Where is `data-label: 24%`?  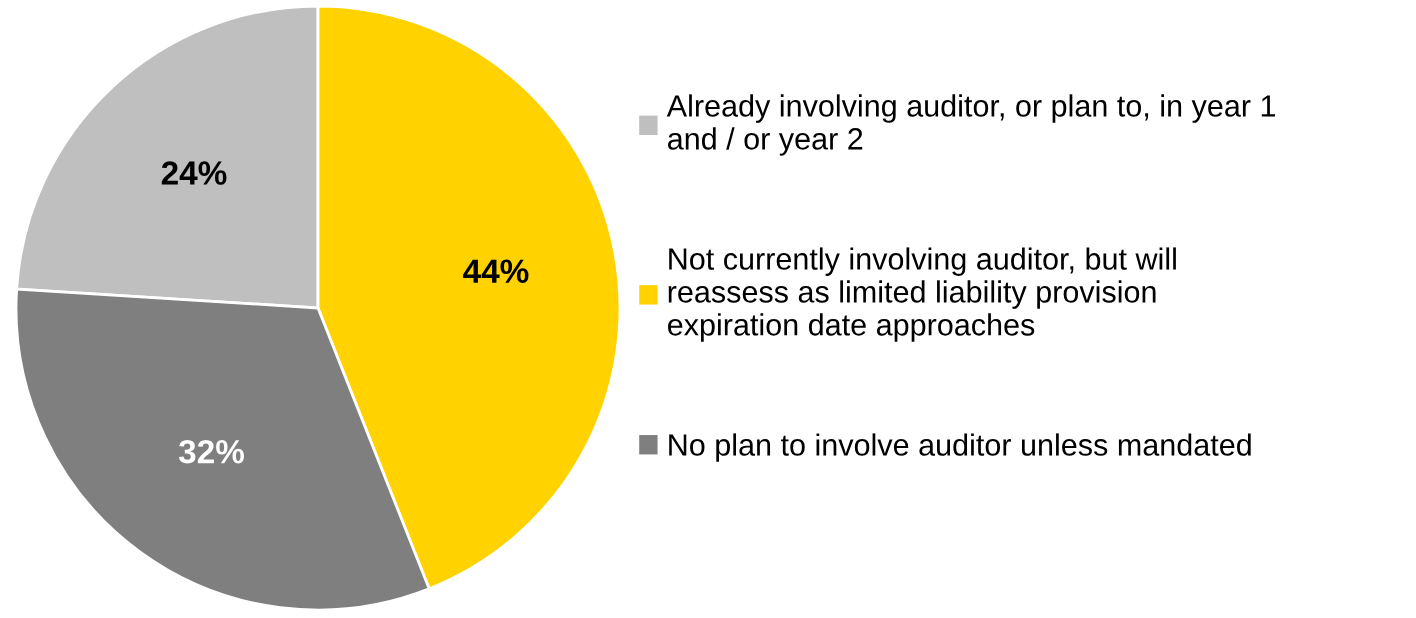 data-label: 24% is located at coordinates (194, 173).